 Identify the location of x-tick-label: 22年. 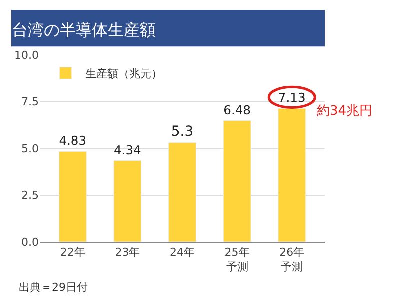
(73, 253).